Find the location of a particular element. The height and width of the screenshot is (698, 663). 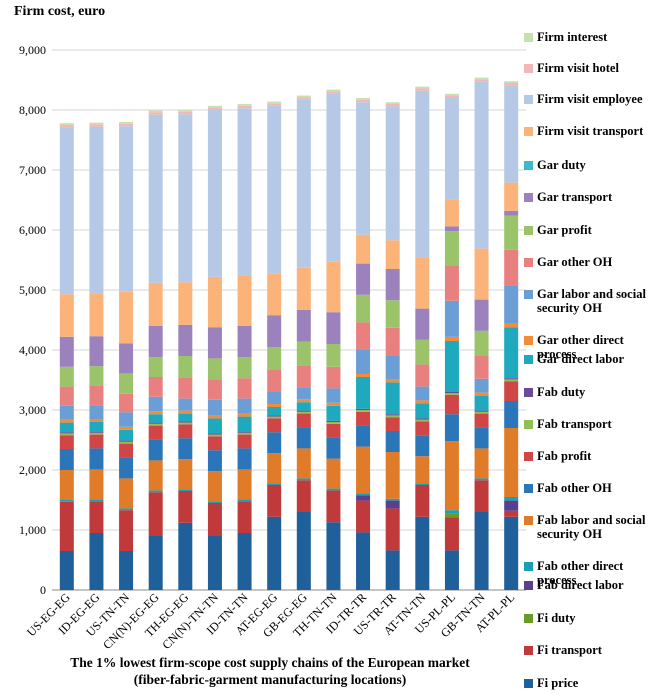

legend-label: Fab transport is located at coordinates (574, 424).